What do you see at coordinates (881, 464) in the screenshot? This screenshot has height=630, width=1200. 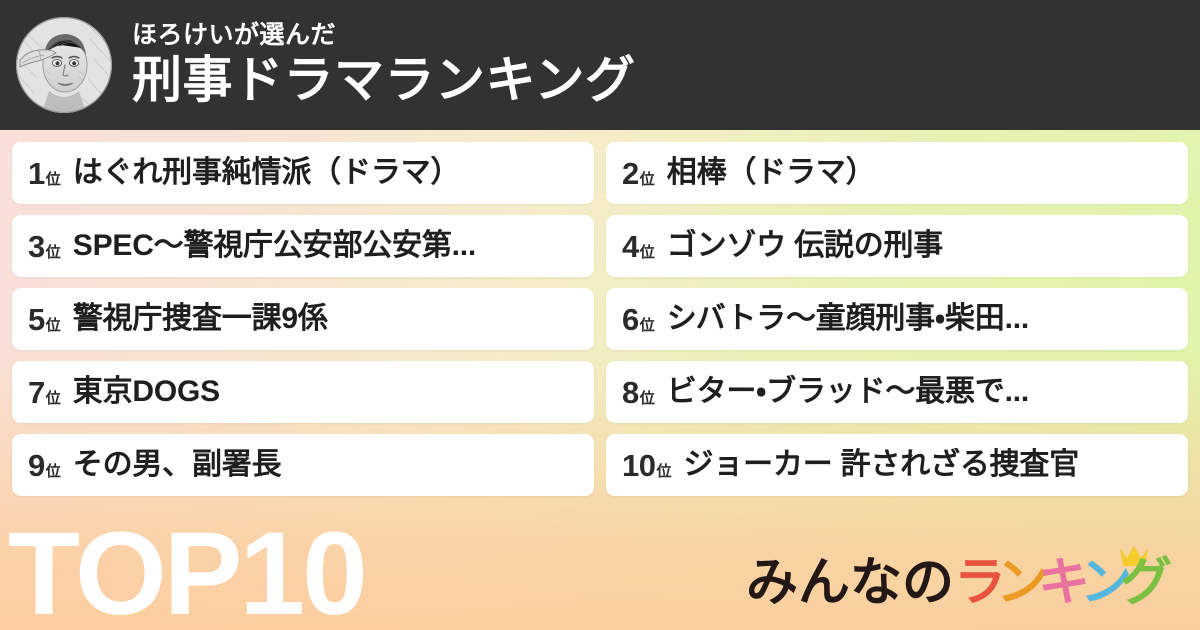 I see `rank-title: ジョーカー 許されざる捜査官` at bounding box center [881, 464].